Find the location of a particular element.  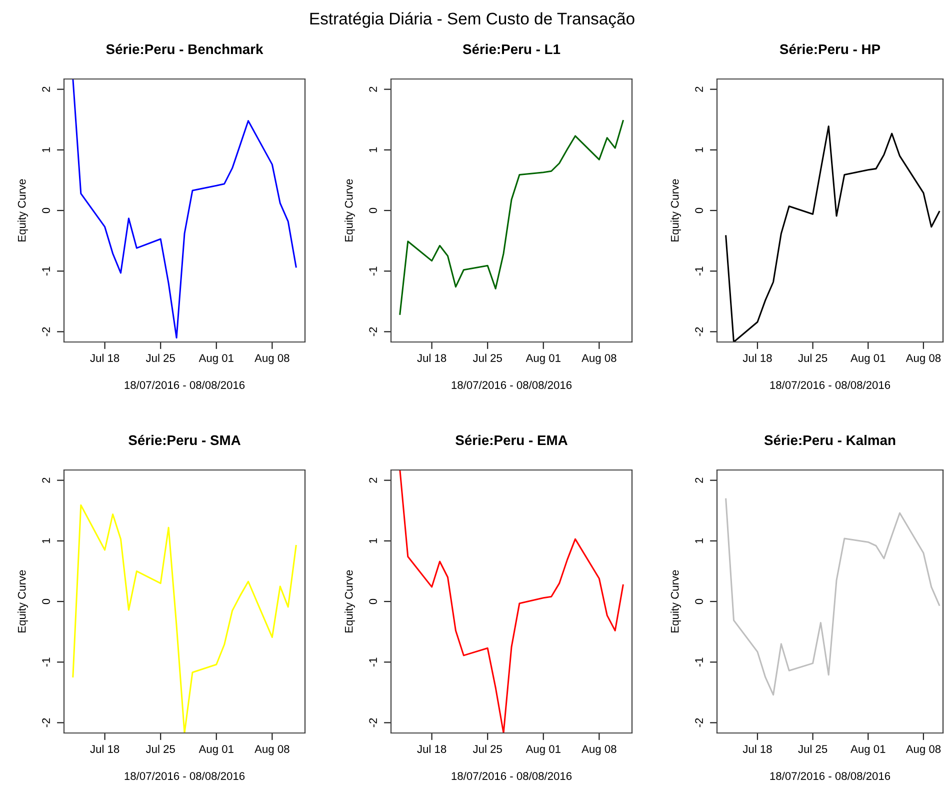

text: Estratégia Diária - Sem Custo de Transação is located at coordinates (472, 20).